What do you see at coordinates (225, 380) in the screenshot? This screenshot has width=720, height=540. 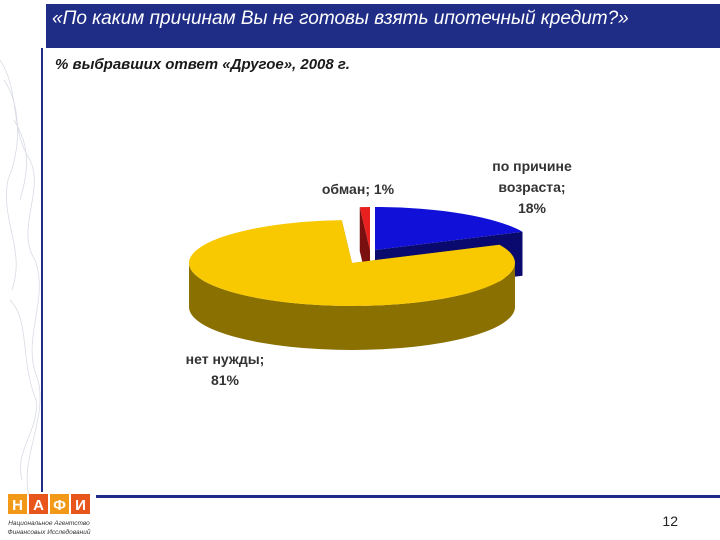 I see `pie-value-none: 81%` at bounding box center [225, 380].